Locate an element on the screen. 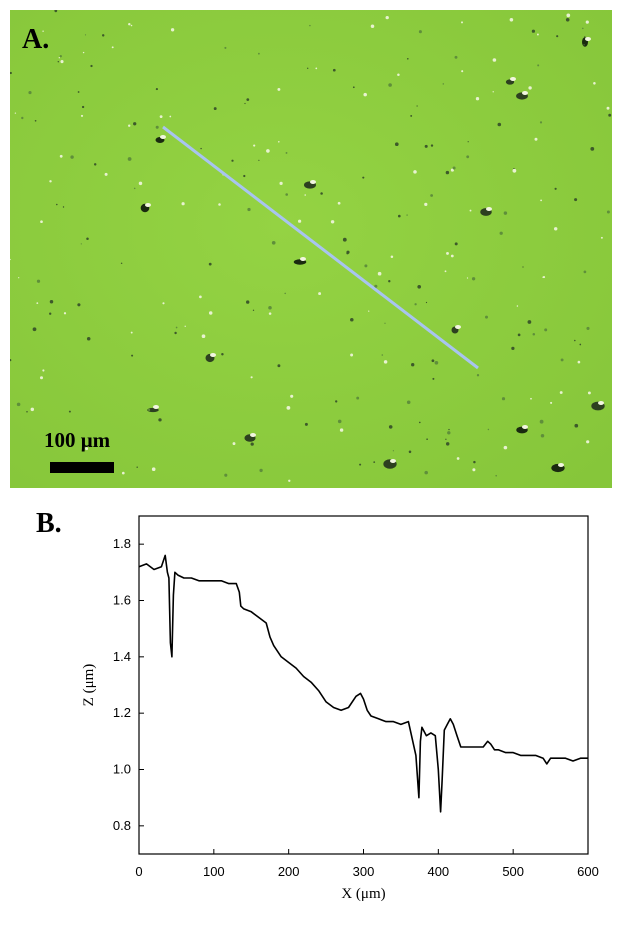 The height and width of the screenshot is (946, 622). profile-line is located at coordinates (320, 247).